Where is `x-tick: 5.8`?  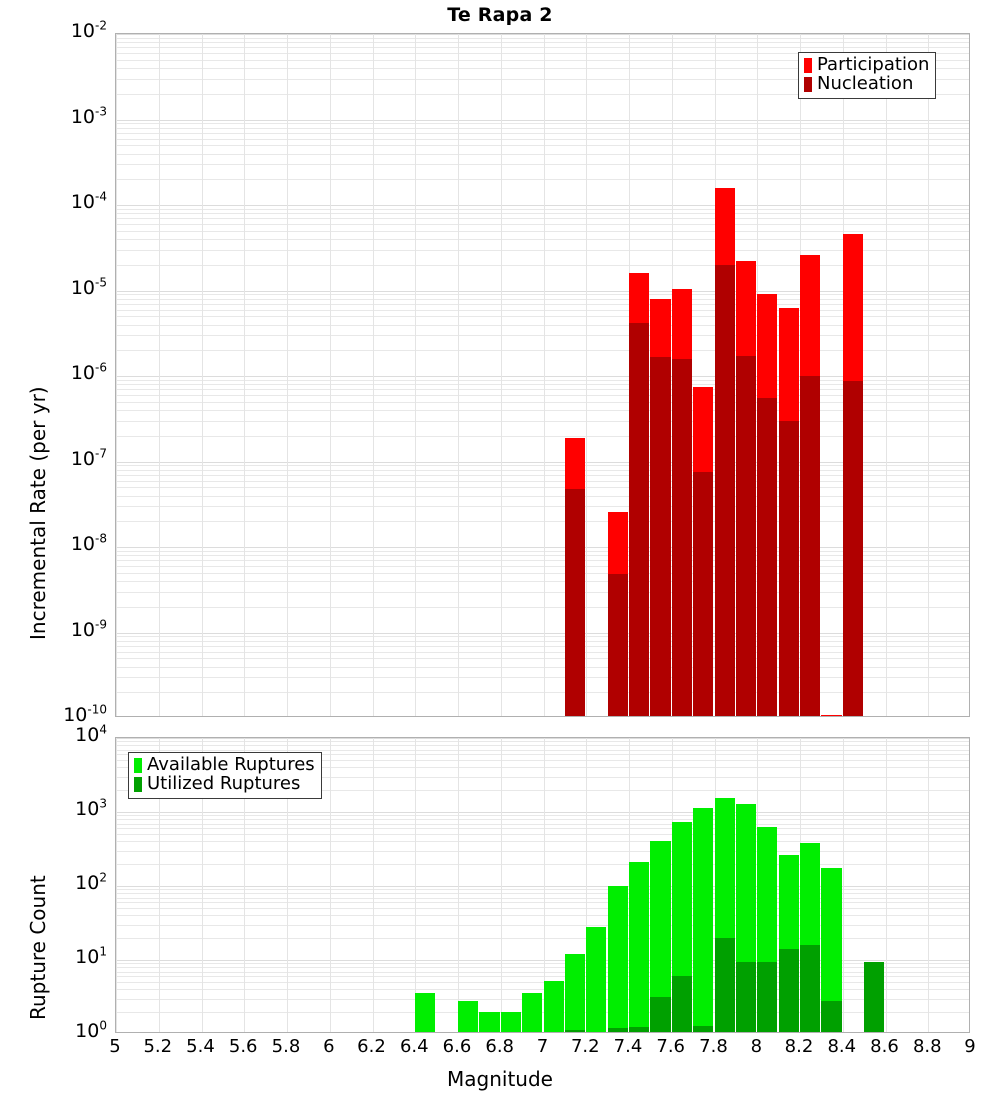
x-tick: 5.8 is located at coordinates (286, 1046).